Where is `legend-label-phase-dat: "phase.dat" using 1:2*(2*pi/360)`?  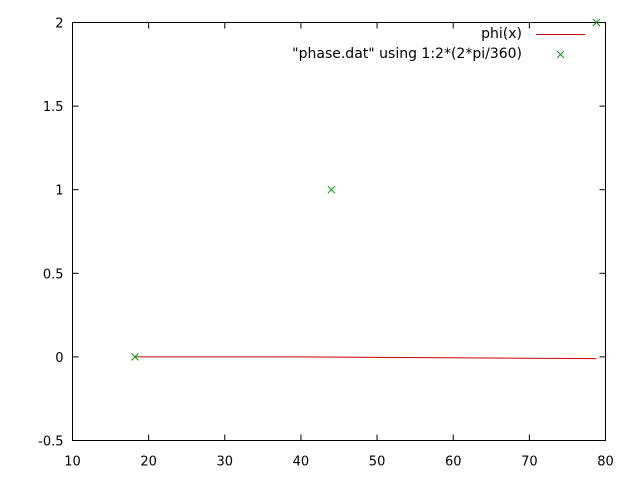
legend-label-phase-dat: "phase.dat" using 1:2*(2*pi/360) is located at coordinates (407, 54).